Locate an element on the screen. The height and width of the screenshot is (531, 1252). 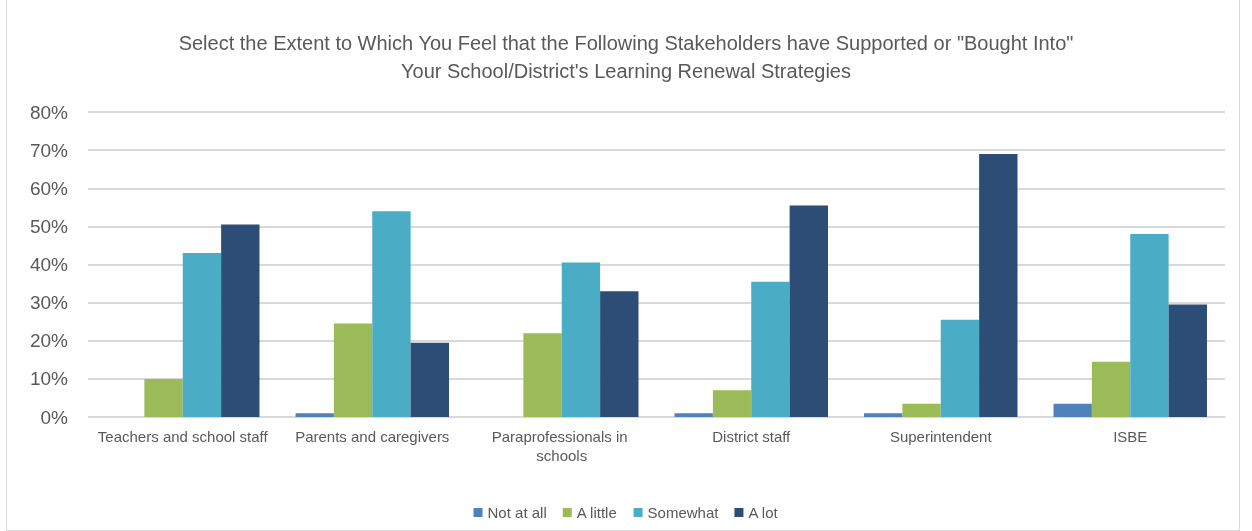
legend-label: A little is located at coordinates (596, 512).